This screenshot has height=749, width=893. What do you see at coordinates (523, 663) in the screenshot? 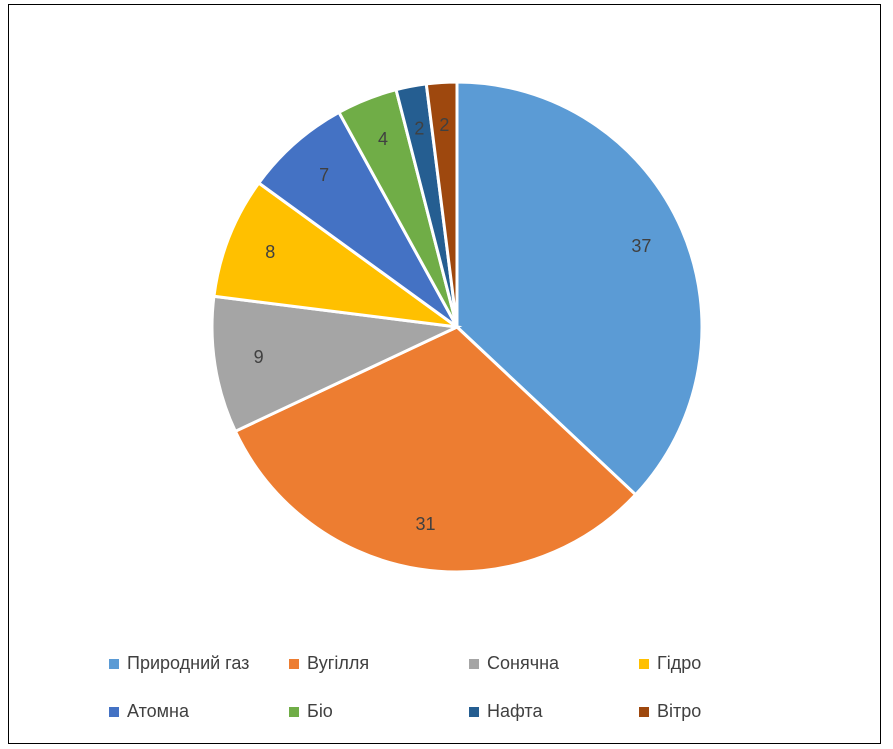
I see `legend-label-solar: Сонячна` at bounding box center [523, 663].